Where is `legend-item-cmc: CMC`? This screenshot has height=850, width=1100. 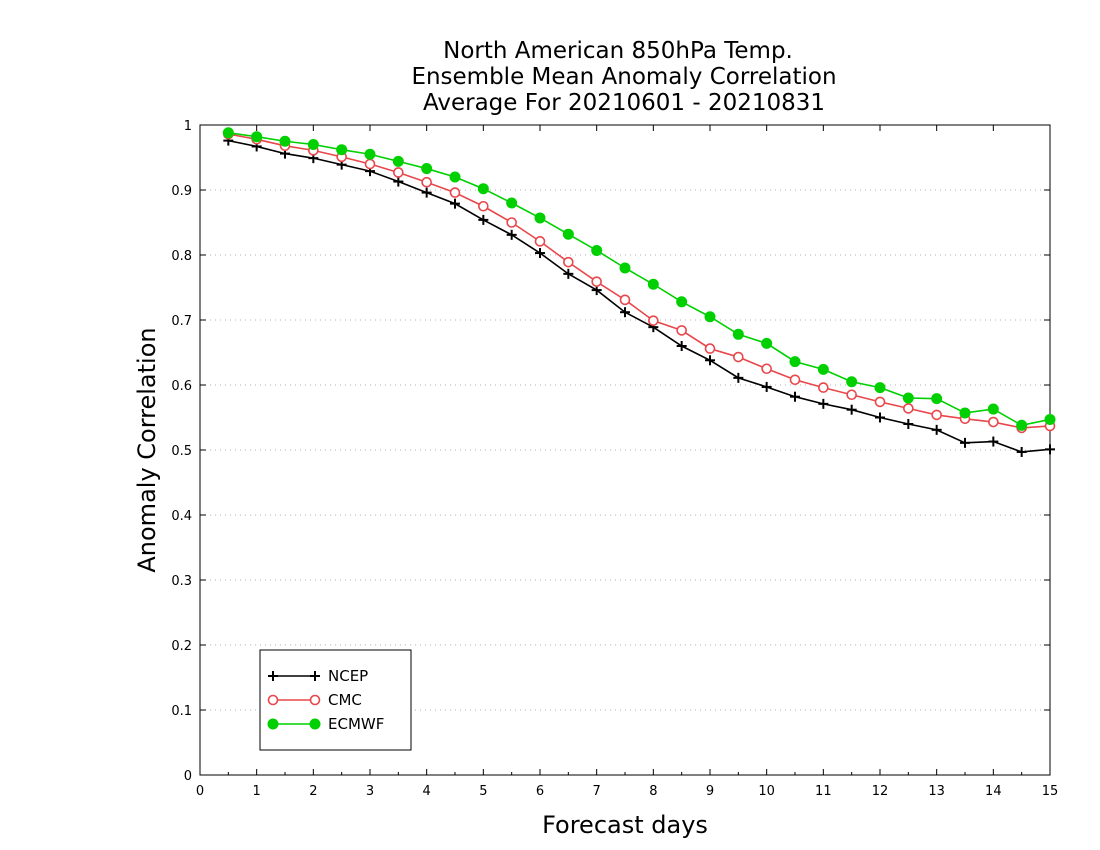 legend-item-cmc: CMC is located at coordinates (314, 700).